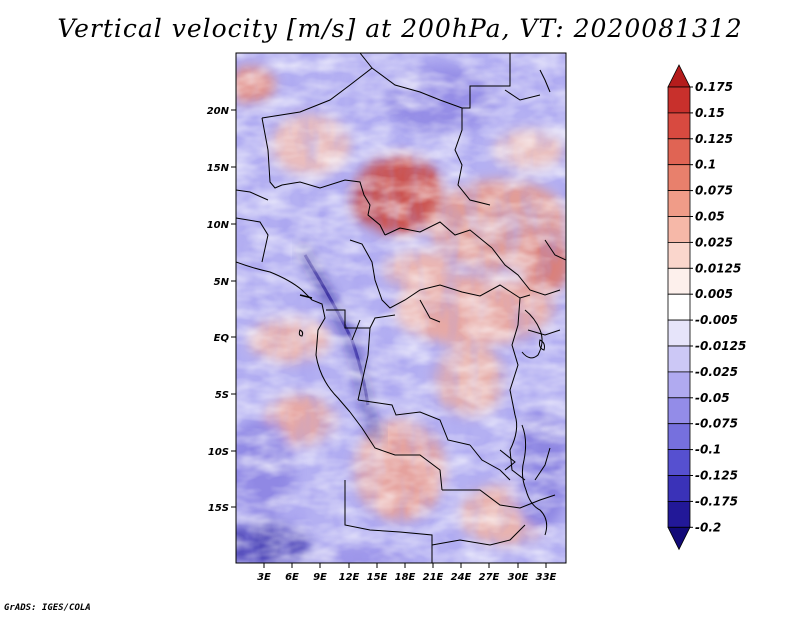 Image resolution: width=800 pixels, height=618 pixels. I want to click on lon-label-12e: 12E, so click(349, 577).